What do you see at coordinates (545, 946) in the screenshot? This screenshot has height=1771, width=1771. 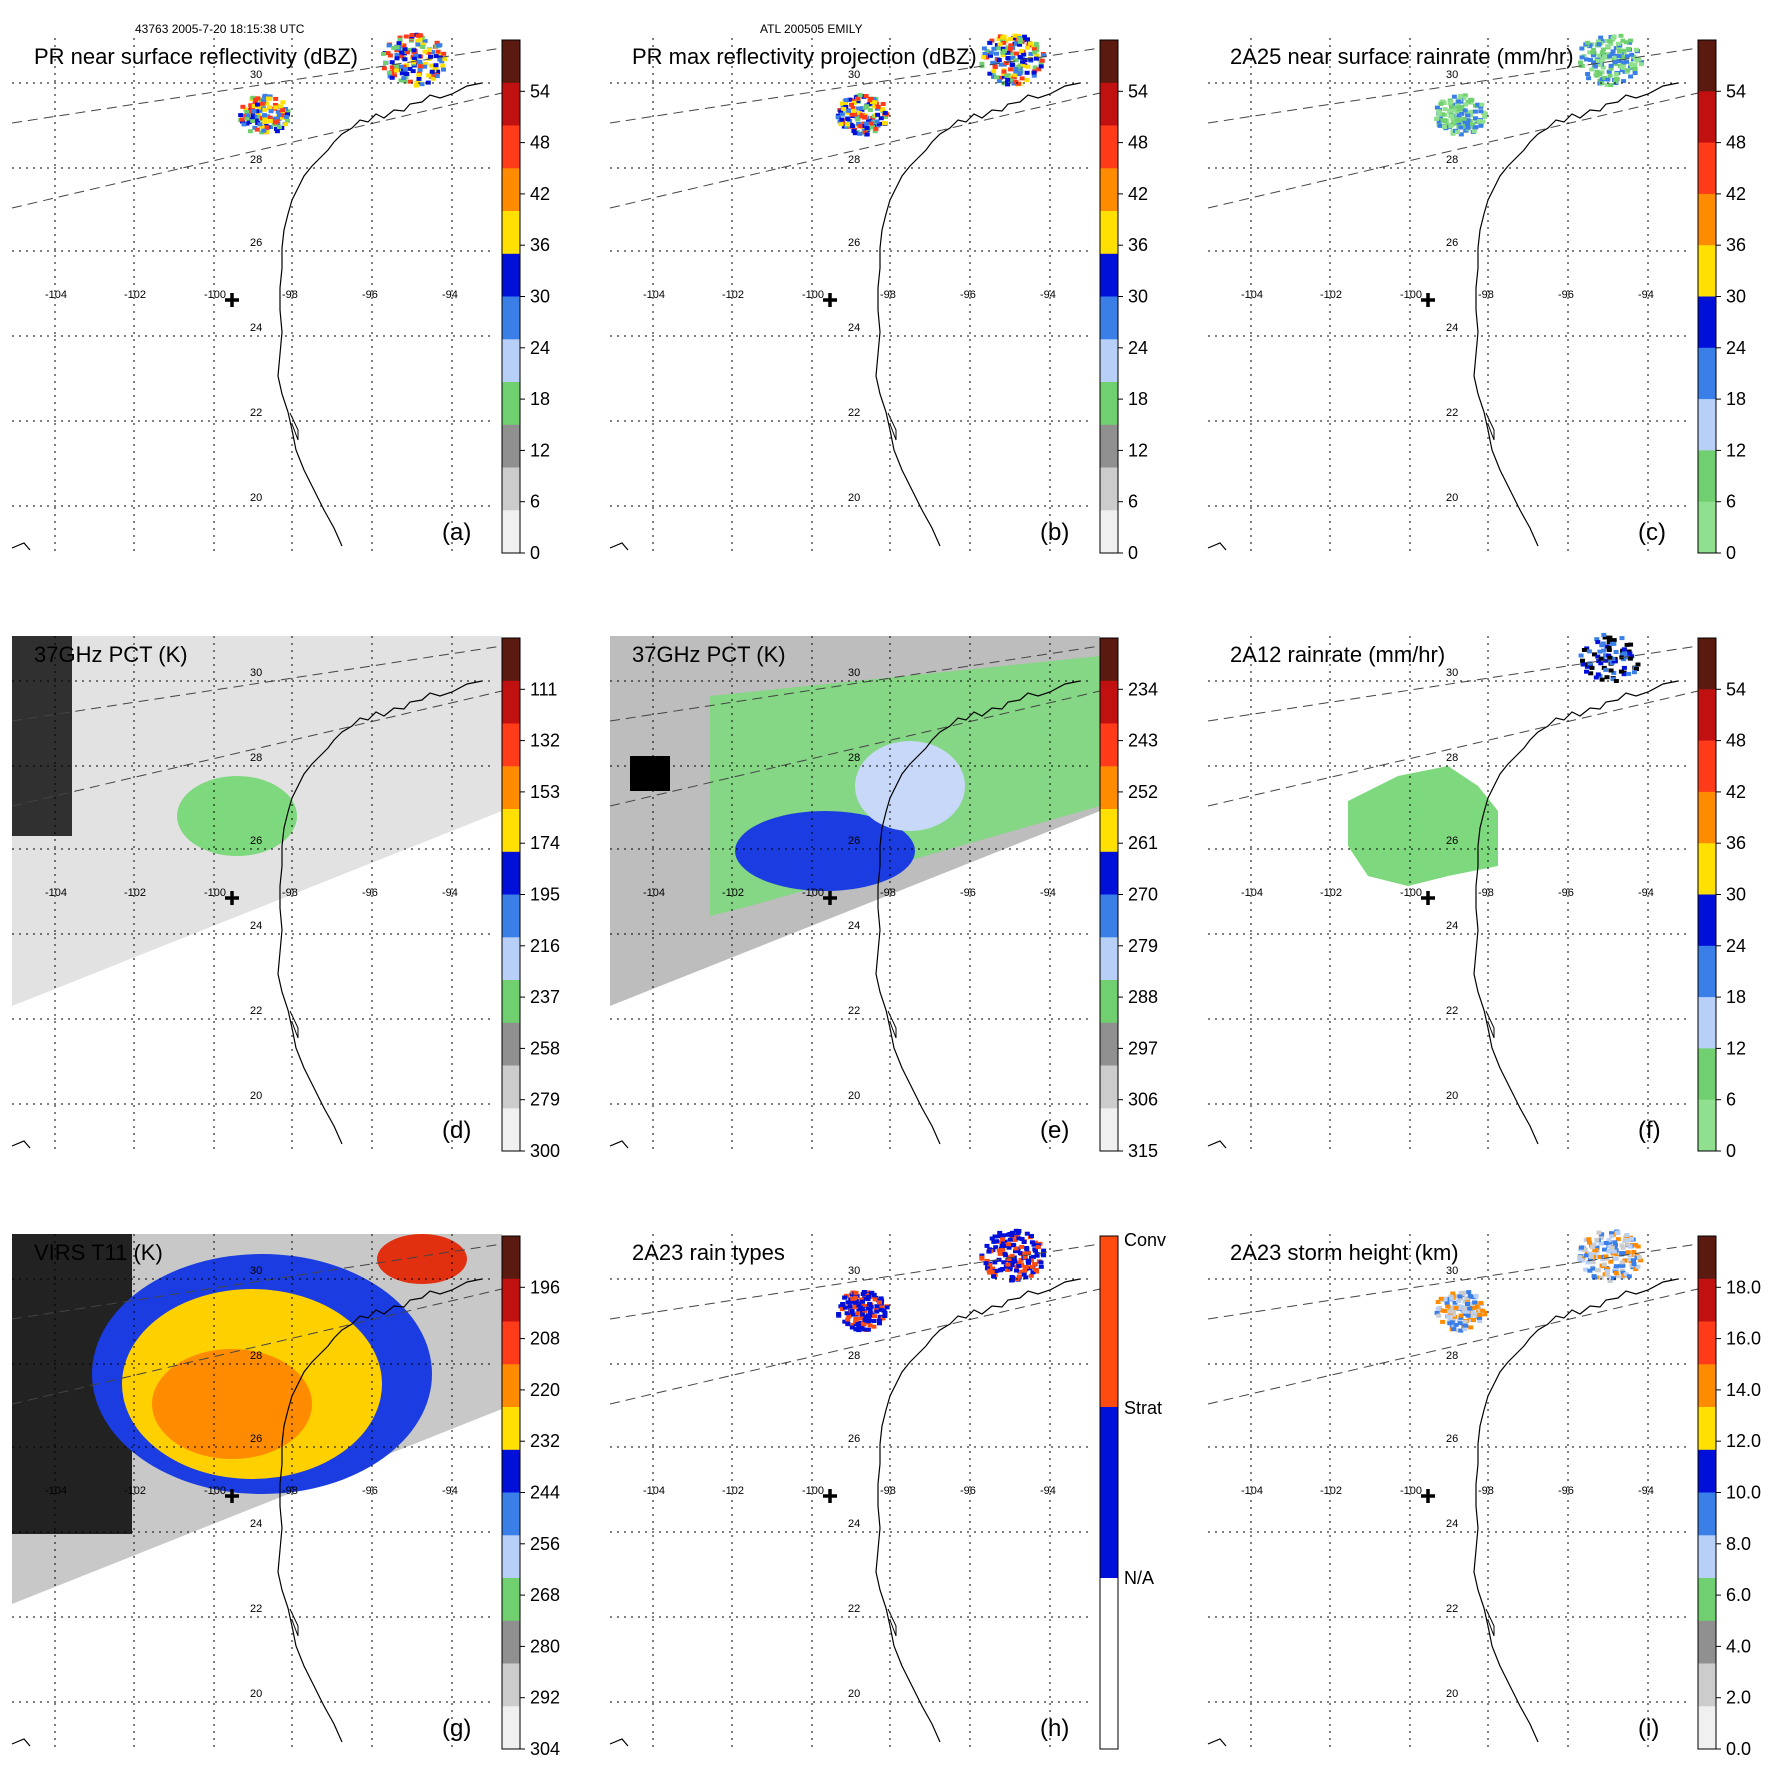 I see `colorbar-label: 216` at bounding box center [545, 946].